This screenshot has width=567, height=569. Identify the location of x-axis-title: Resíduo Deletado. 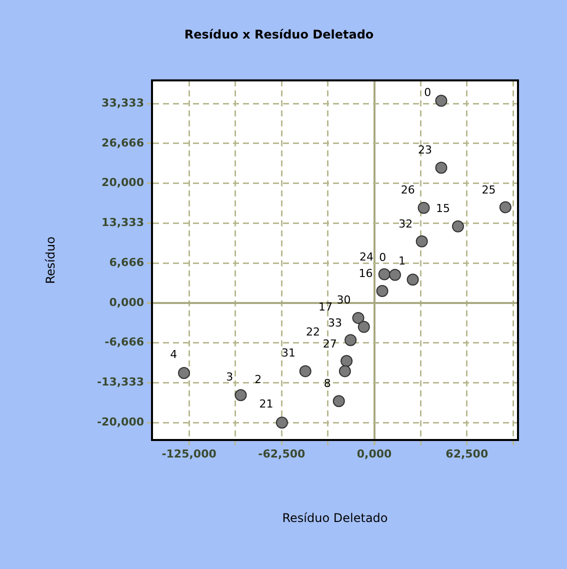
(335, 517).